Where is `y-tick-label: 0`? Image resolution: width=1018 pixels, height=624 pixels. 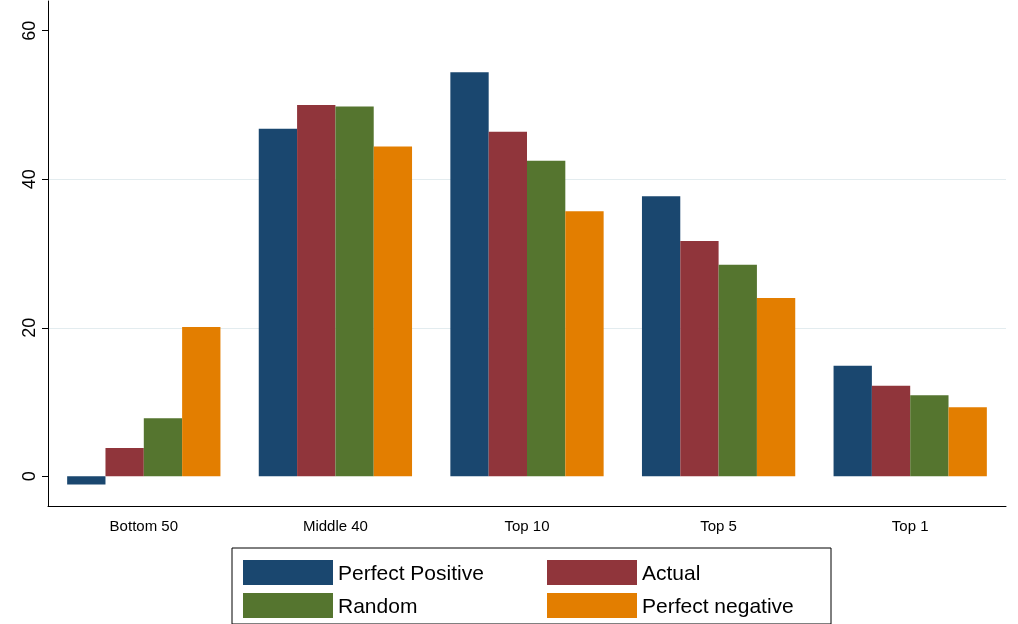 y-tick-label: 0 is located at coordinates (29, 476).